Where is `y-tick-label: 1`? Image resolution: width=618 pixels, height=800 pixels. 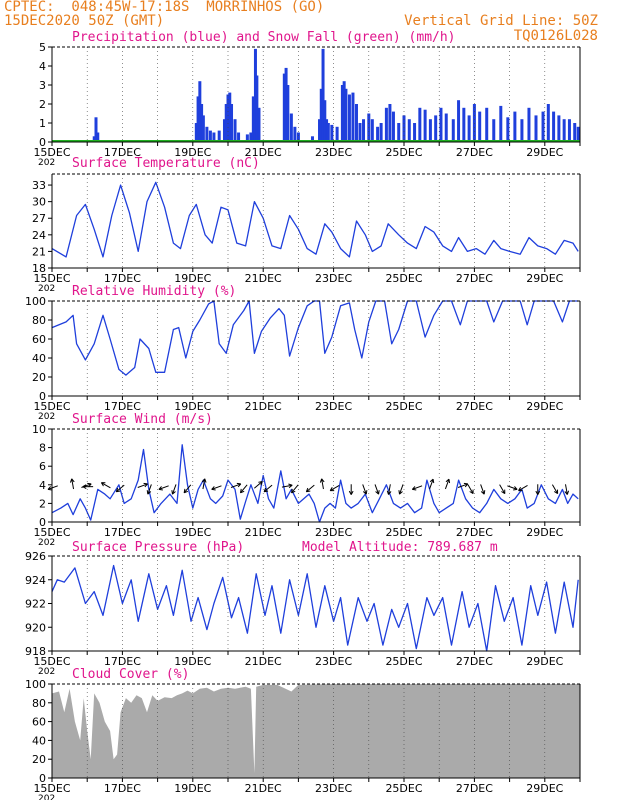 y-tick-label: 1 is located at coordinates (42, 123).